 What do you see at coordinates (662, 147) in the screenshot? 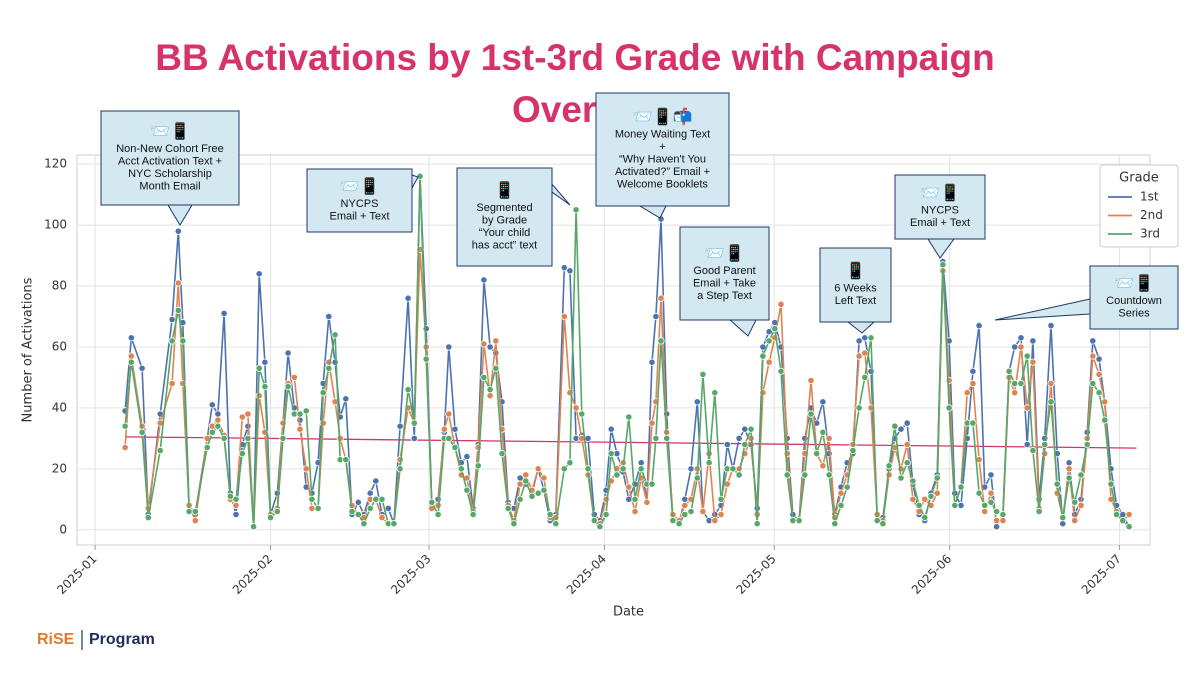
I see `callout-text: +` at bounding box center [662, 147].